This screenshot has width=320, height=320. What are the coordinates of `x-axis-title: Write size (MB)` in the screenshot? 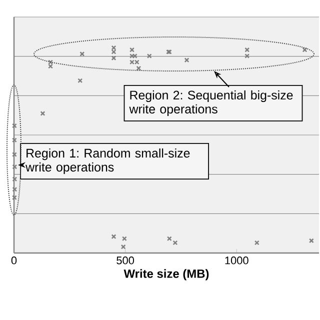 It's located at (166, 274).